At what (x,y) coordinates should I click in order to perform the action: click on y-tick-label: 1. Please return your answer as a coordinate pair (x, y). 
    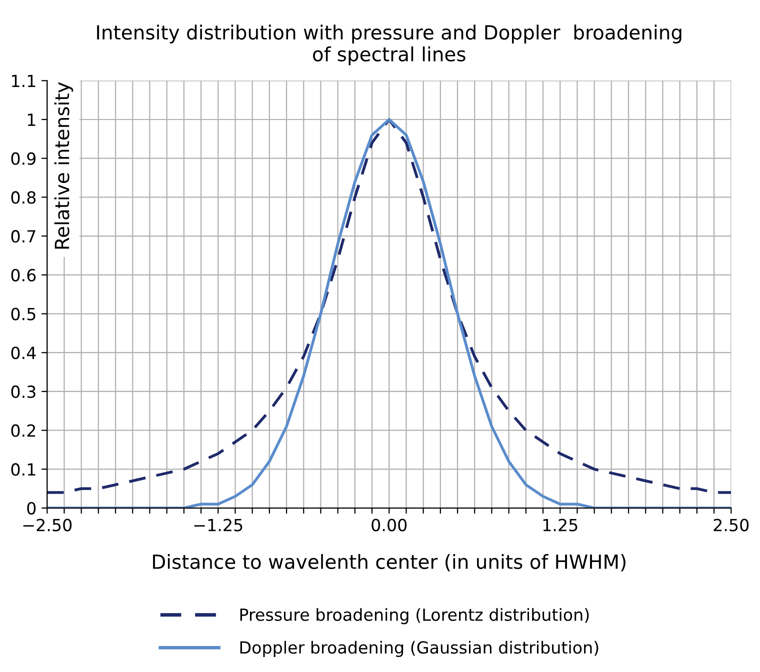
    Looking at the image, I should click on (32, 120).